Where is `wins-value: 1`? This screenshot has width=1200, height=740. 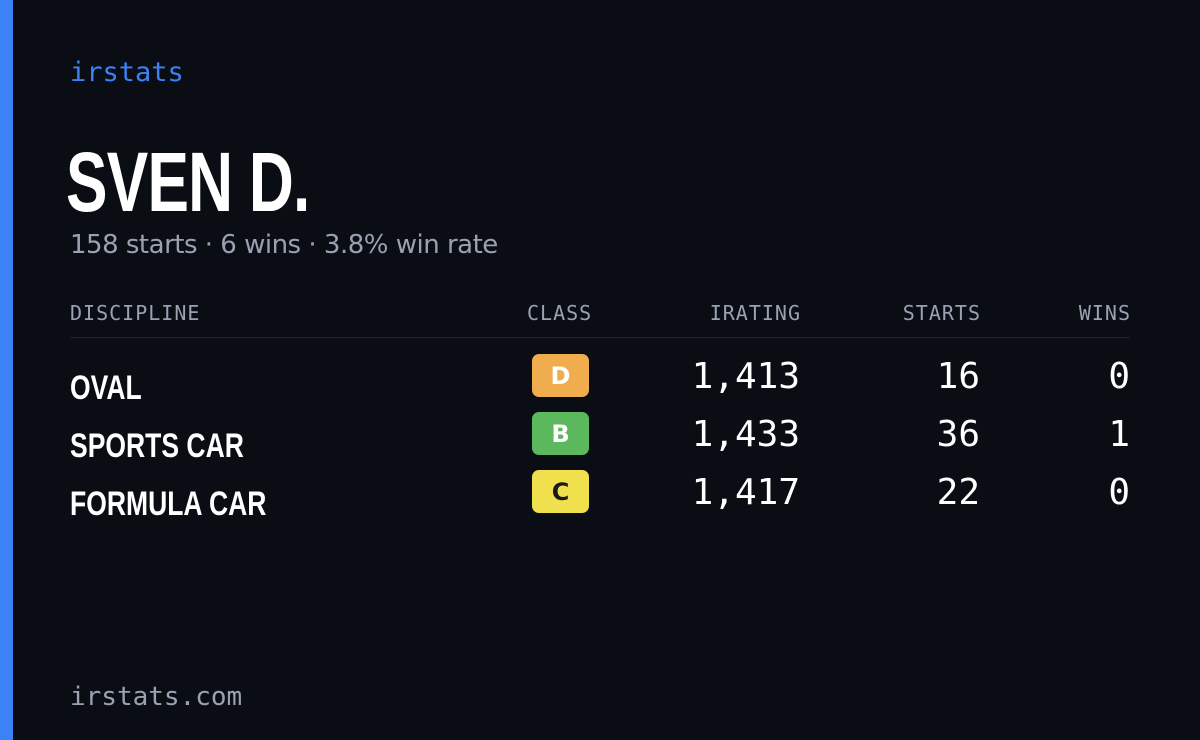 wins-value: 1 is located at coordinates (1119, 434).